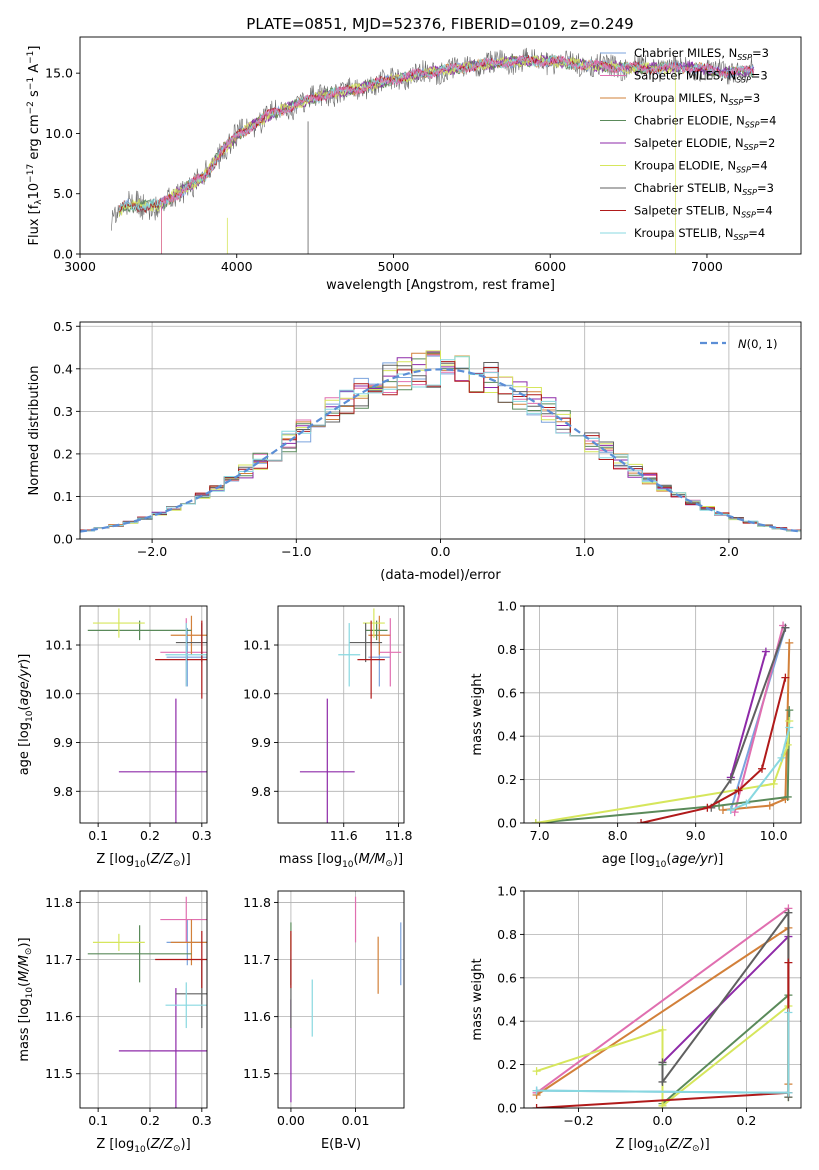 This screenshot has height=1170, width=819. Describe the element at coordinates (681, 1144) in the screenshot. I see `weight_vs_Z-xlabel-part: Z/Z` at that location.